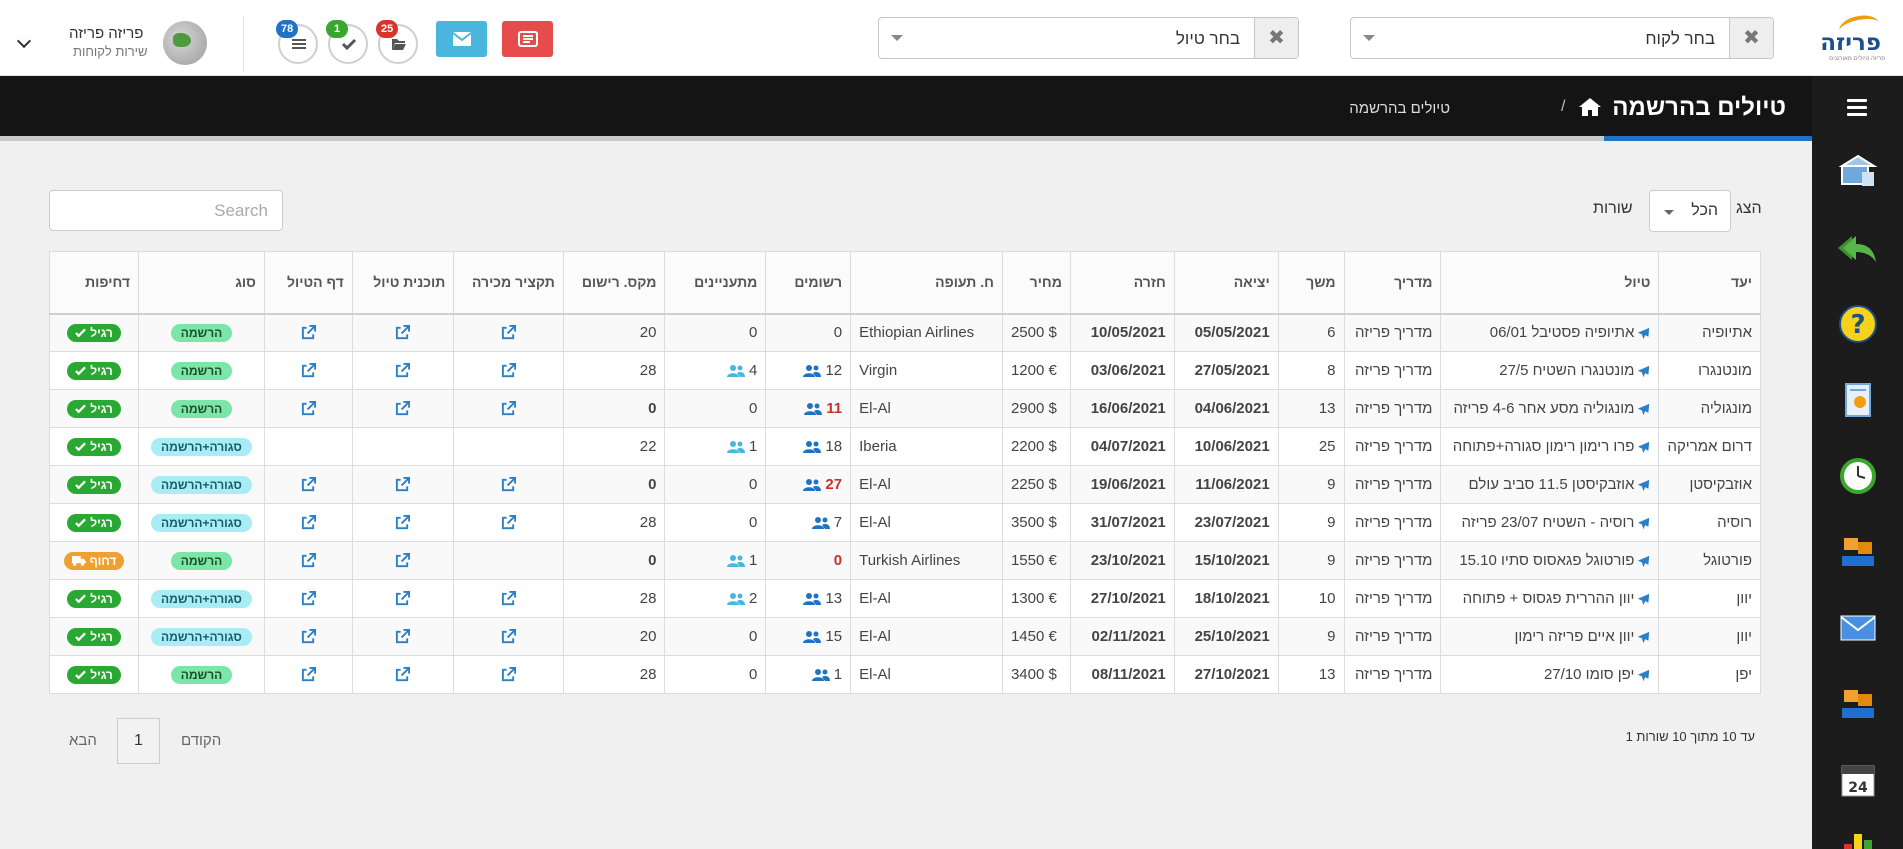  Describe the element at coordinates (808, 598) in the screenshot. I see `cell-registered: 13` at that location.